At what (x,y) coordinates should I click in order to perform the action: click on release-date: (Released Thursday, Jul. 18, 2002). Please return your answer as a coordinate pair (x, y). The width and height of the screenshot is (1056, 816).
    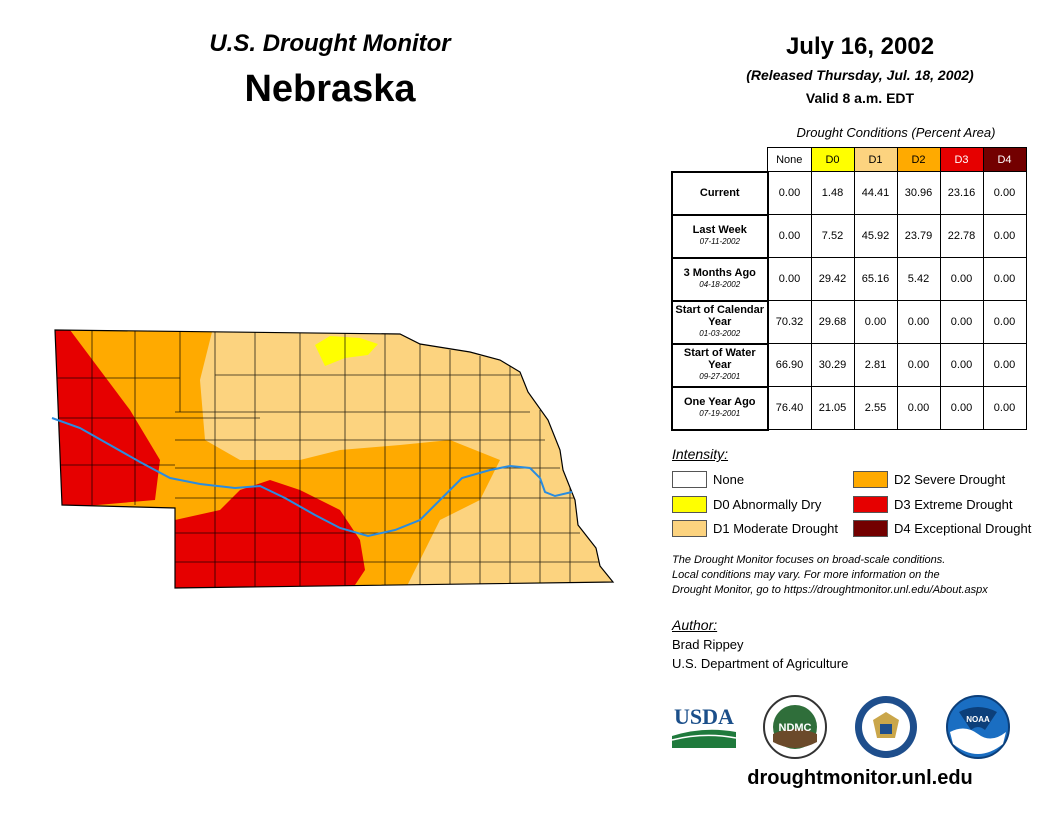
    Looking at the image, I should click on (860, 75).